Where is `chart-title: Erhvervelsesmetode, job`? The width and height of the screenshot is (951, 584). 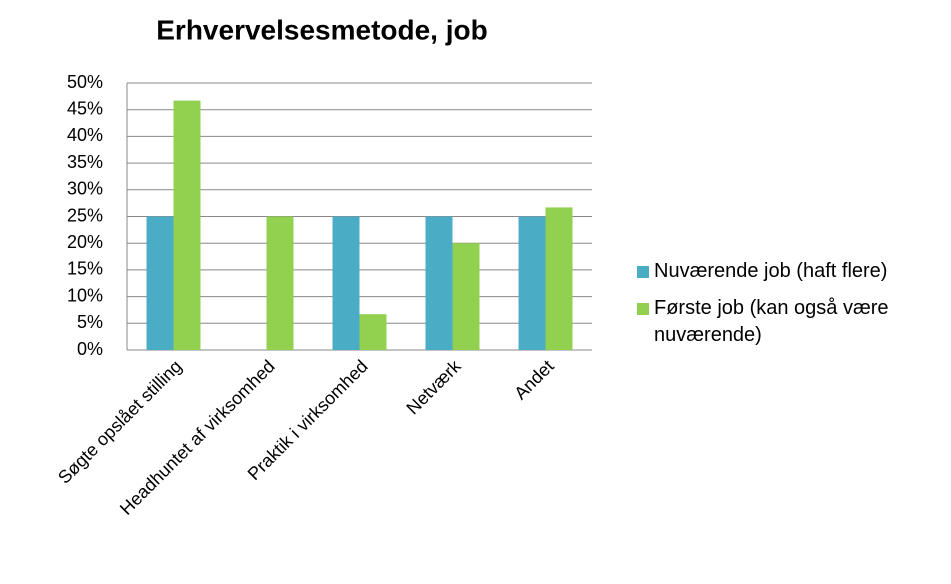
chart-title: Erhvervelsesmetode, job is located at coordinates (321, 29).